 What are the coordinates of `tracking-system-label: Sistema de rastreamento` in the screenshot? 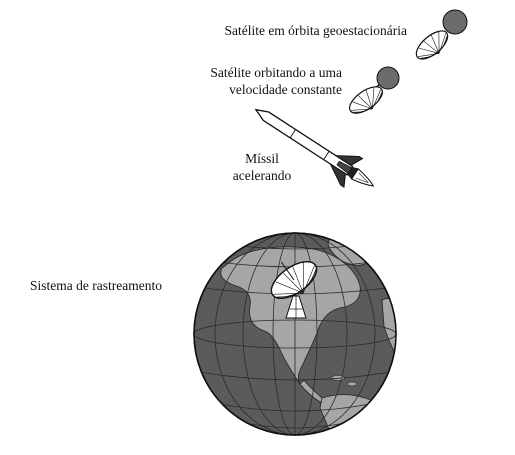 It's located at (96, 285).